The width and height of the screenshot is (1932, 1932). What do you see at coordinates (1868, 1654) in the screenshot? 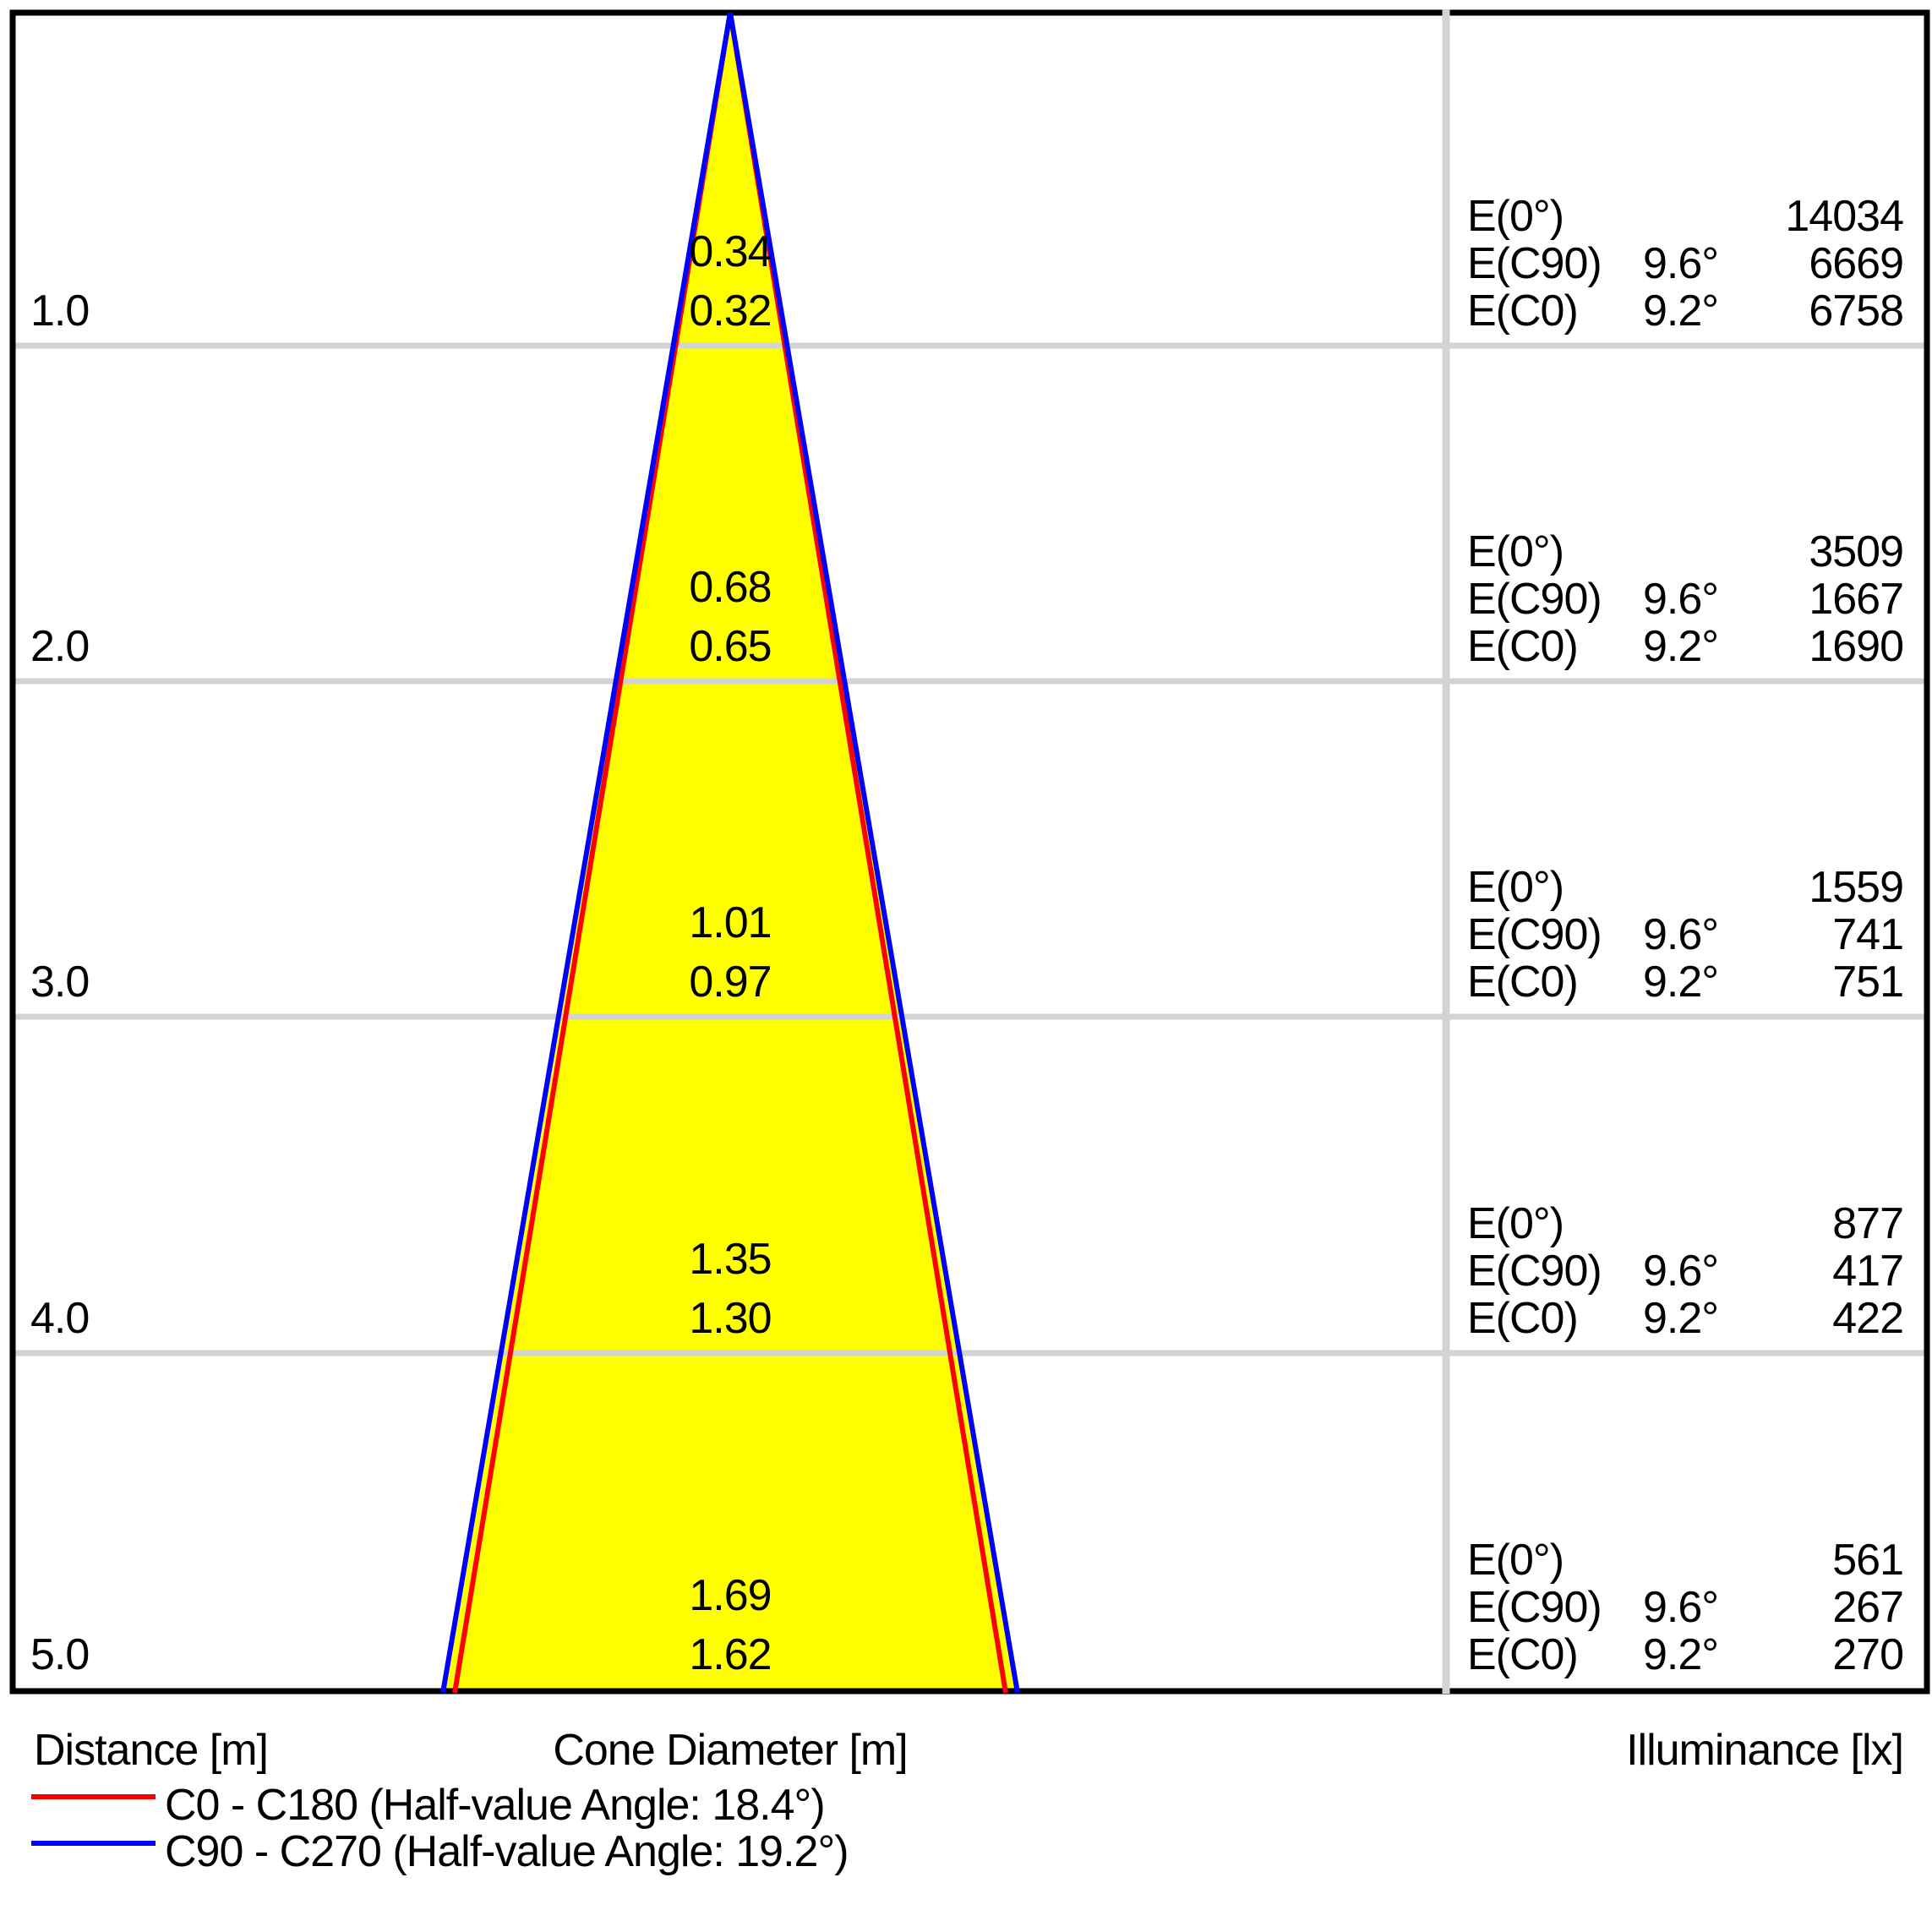
I see `ec0-value-5: 270` at bounding box center [1868, 1654].